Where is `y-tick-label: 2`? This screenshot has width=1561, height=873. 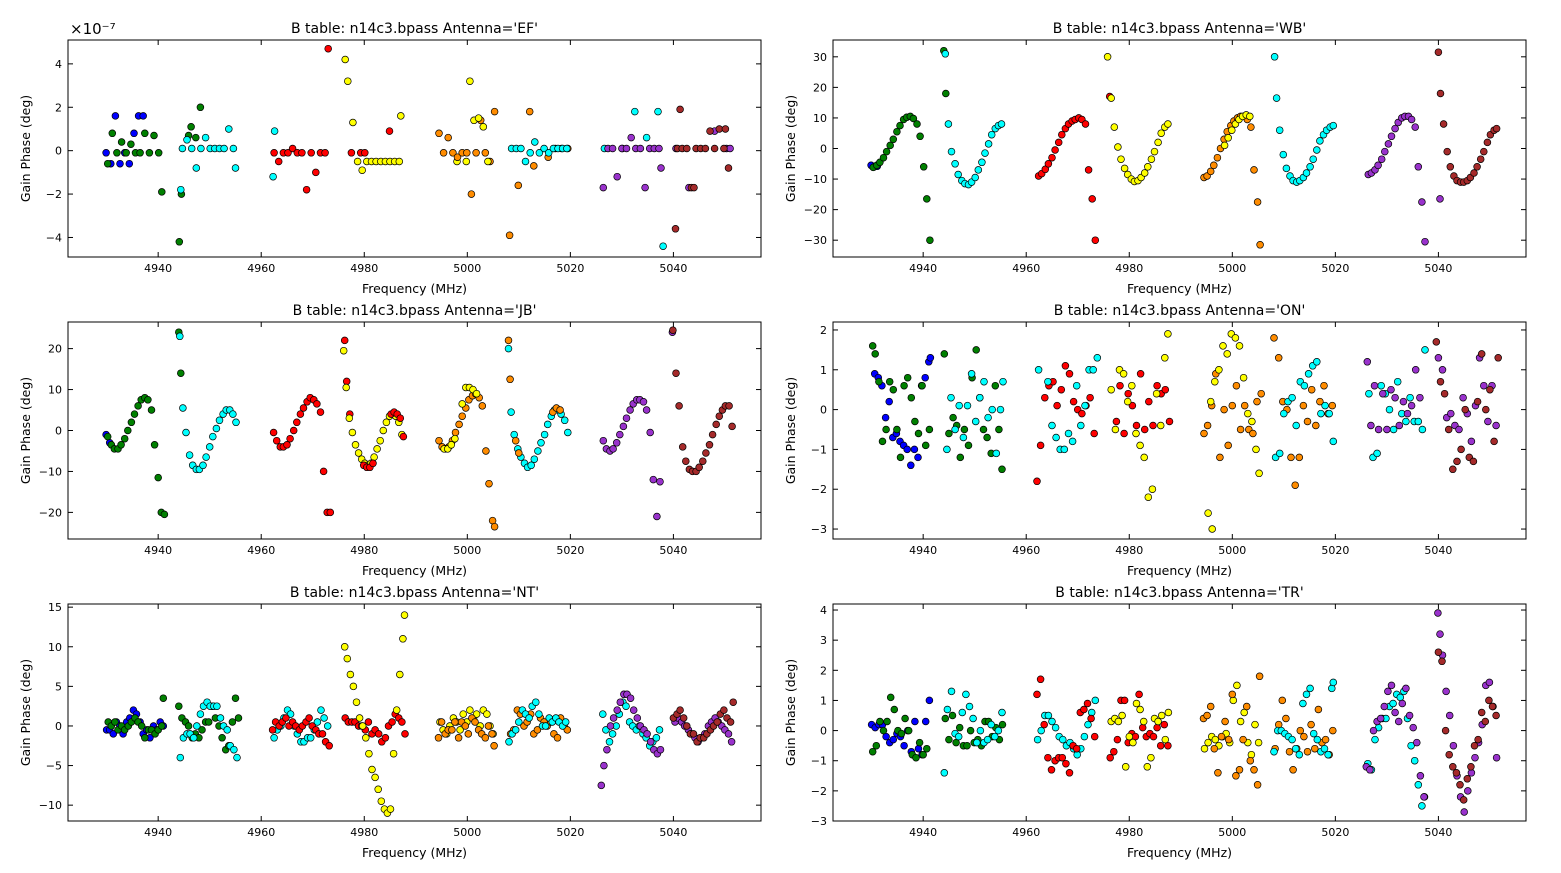
y-tick-label: 2 is located at coordinates (58, 107).